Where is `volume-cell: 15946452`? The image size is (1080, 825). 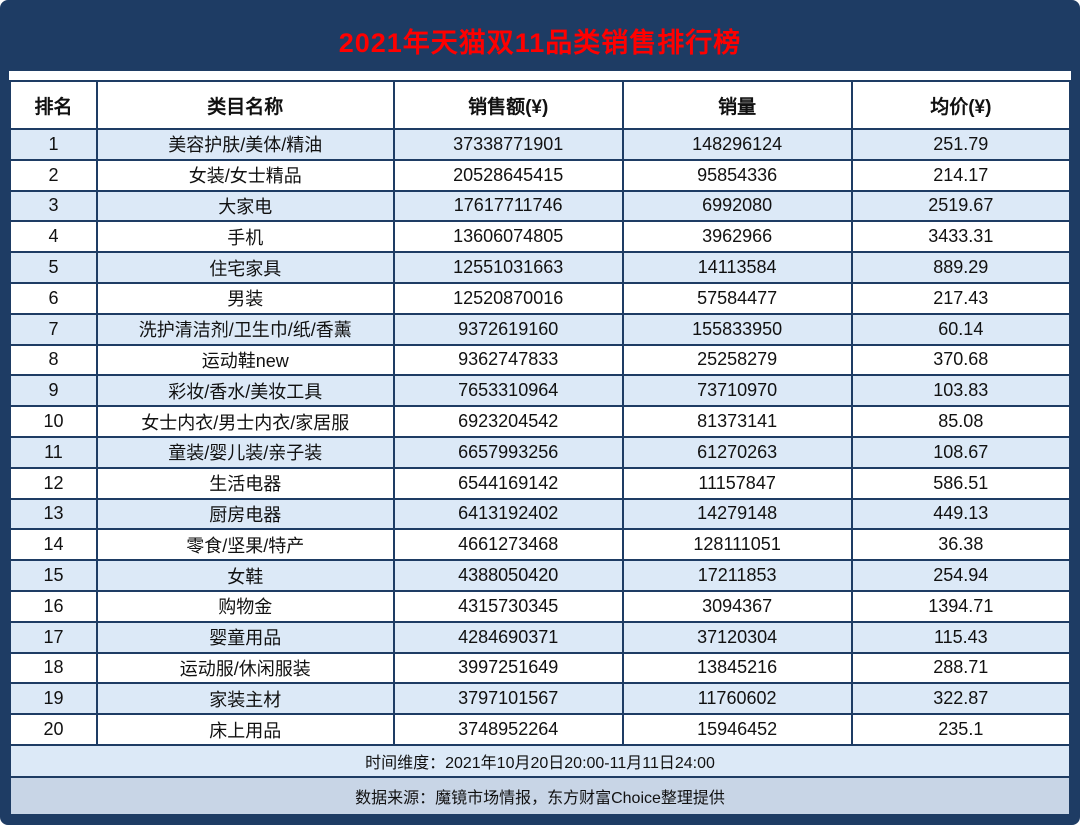
volume-cell: 15946452 is located at coordinates (737, 729).